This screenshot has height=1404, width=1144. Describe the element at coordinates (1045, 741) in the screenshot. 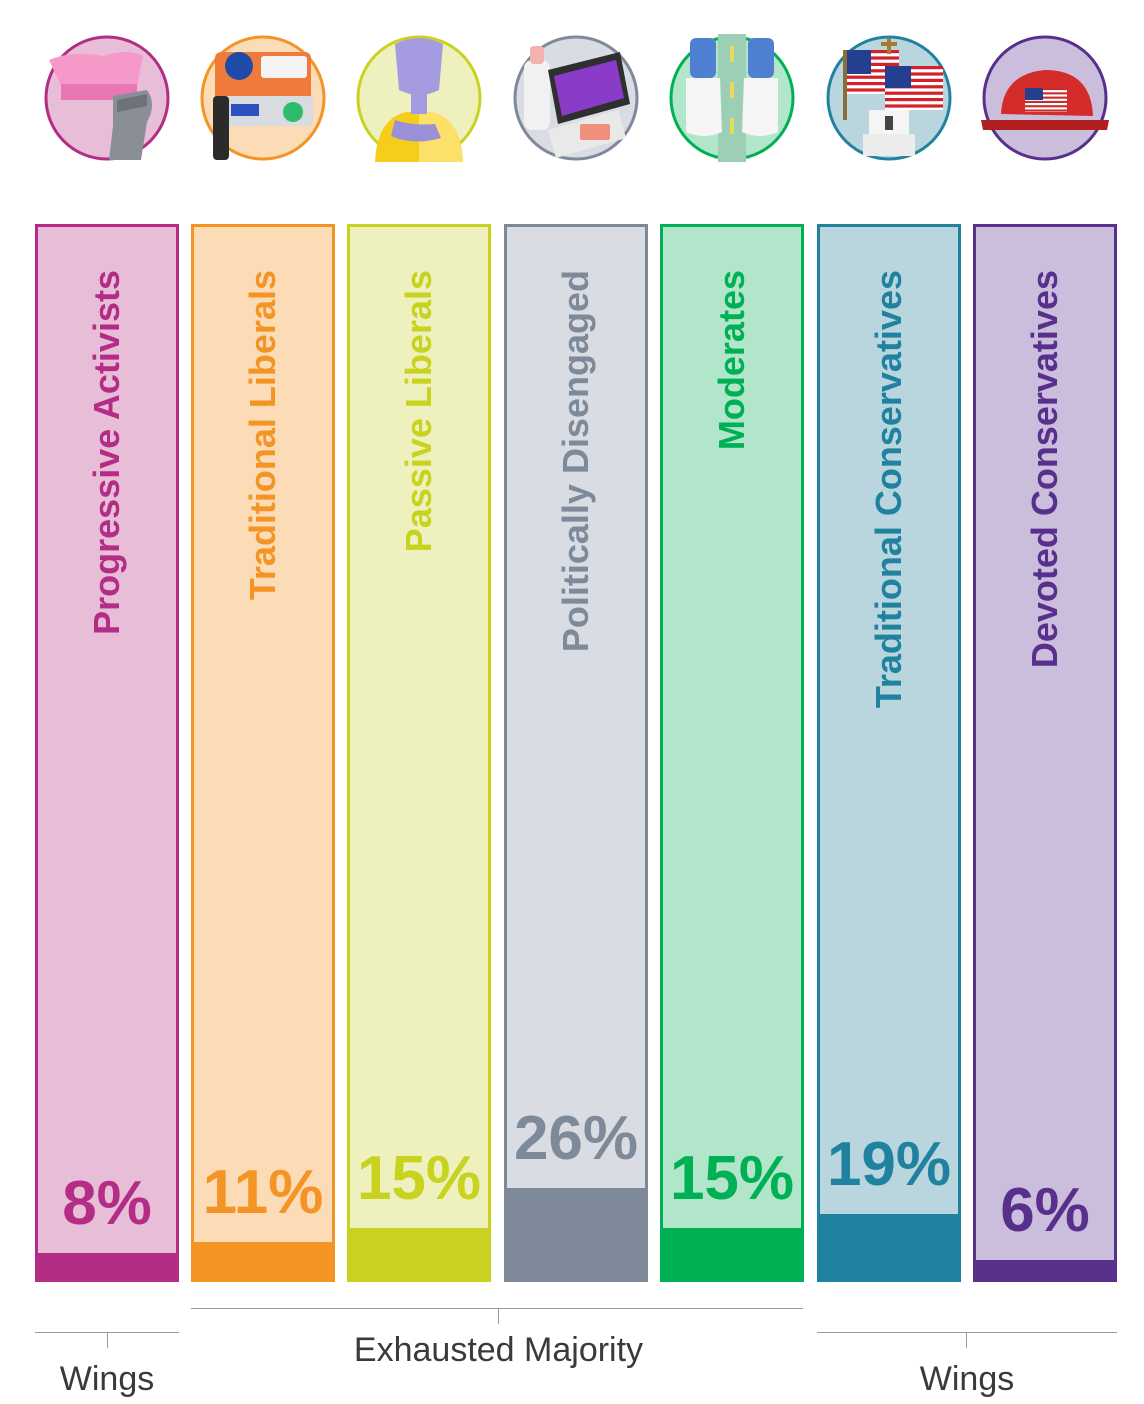

I see `category-label: Devoted Conservatives` at that location.